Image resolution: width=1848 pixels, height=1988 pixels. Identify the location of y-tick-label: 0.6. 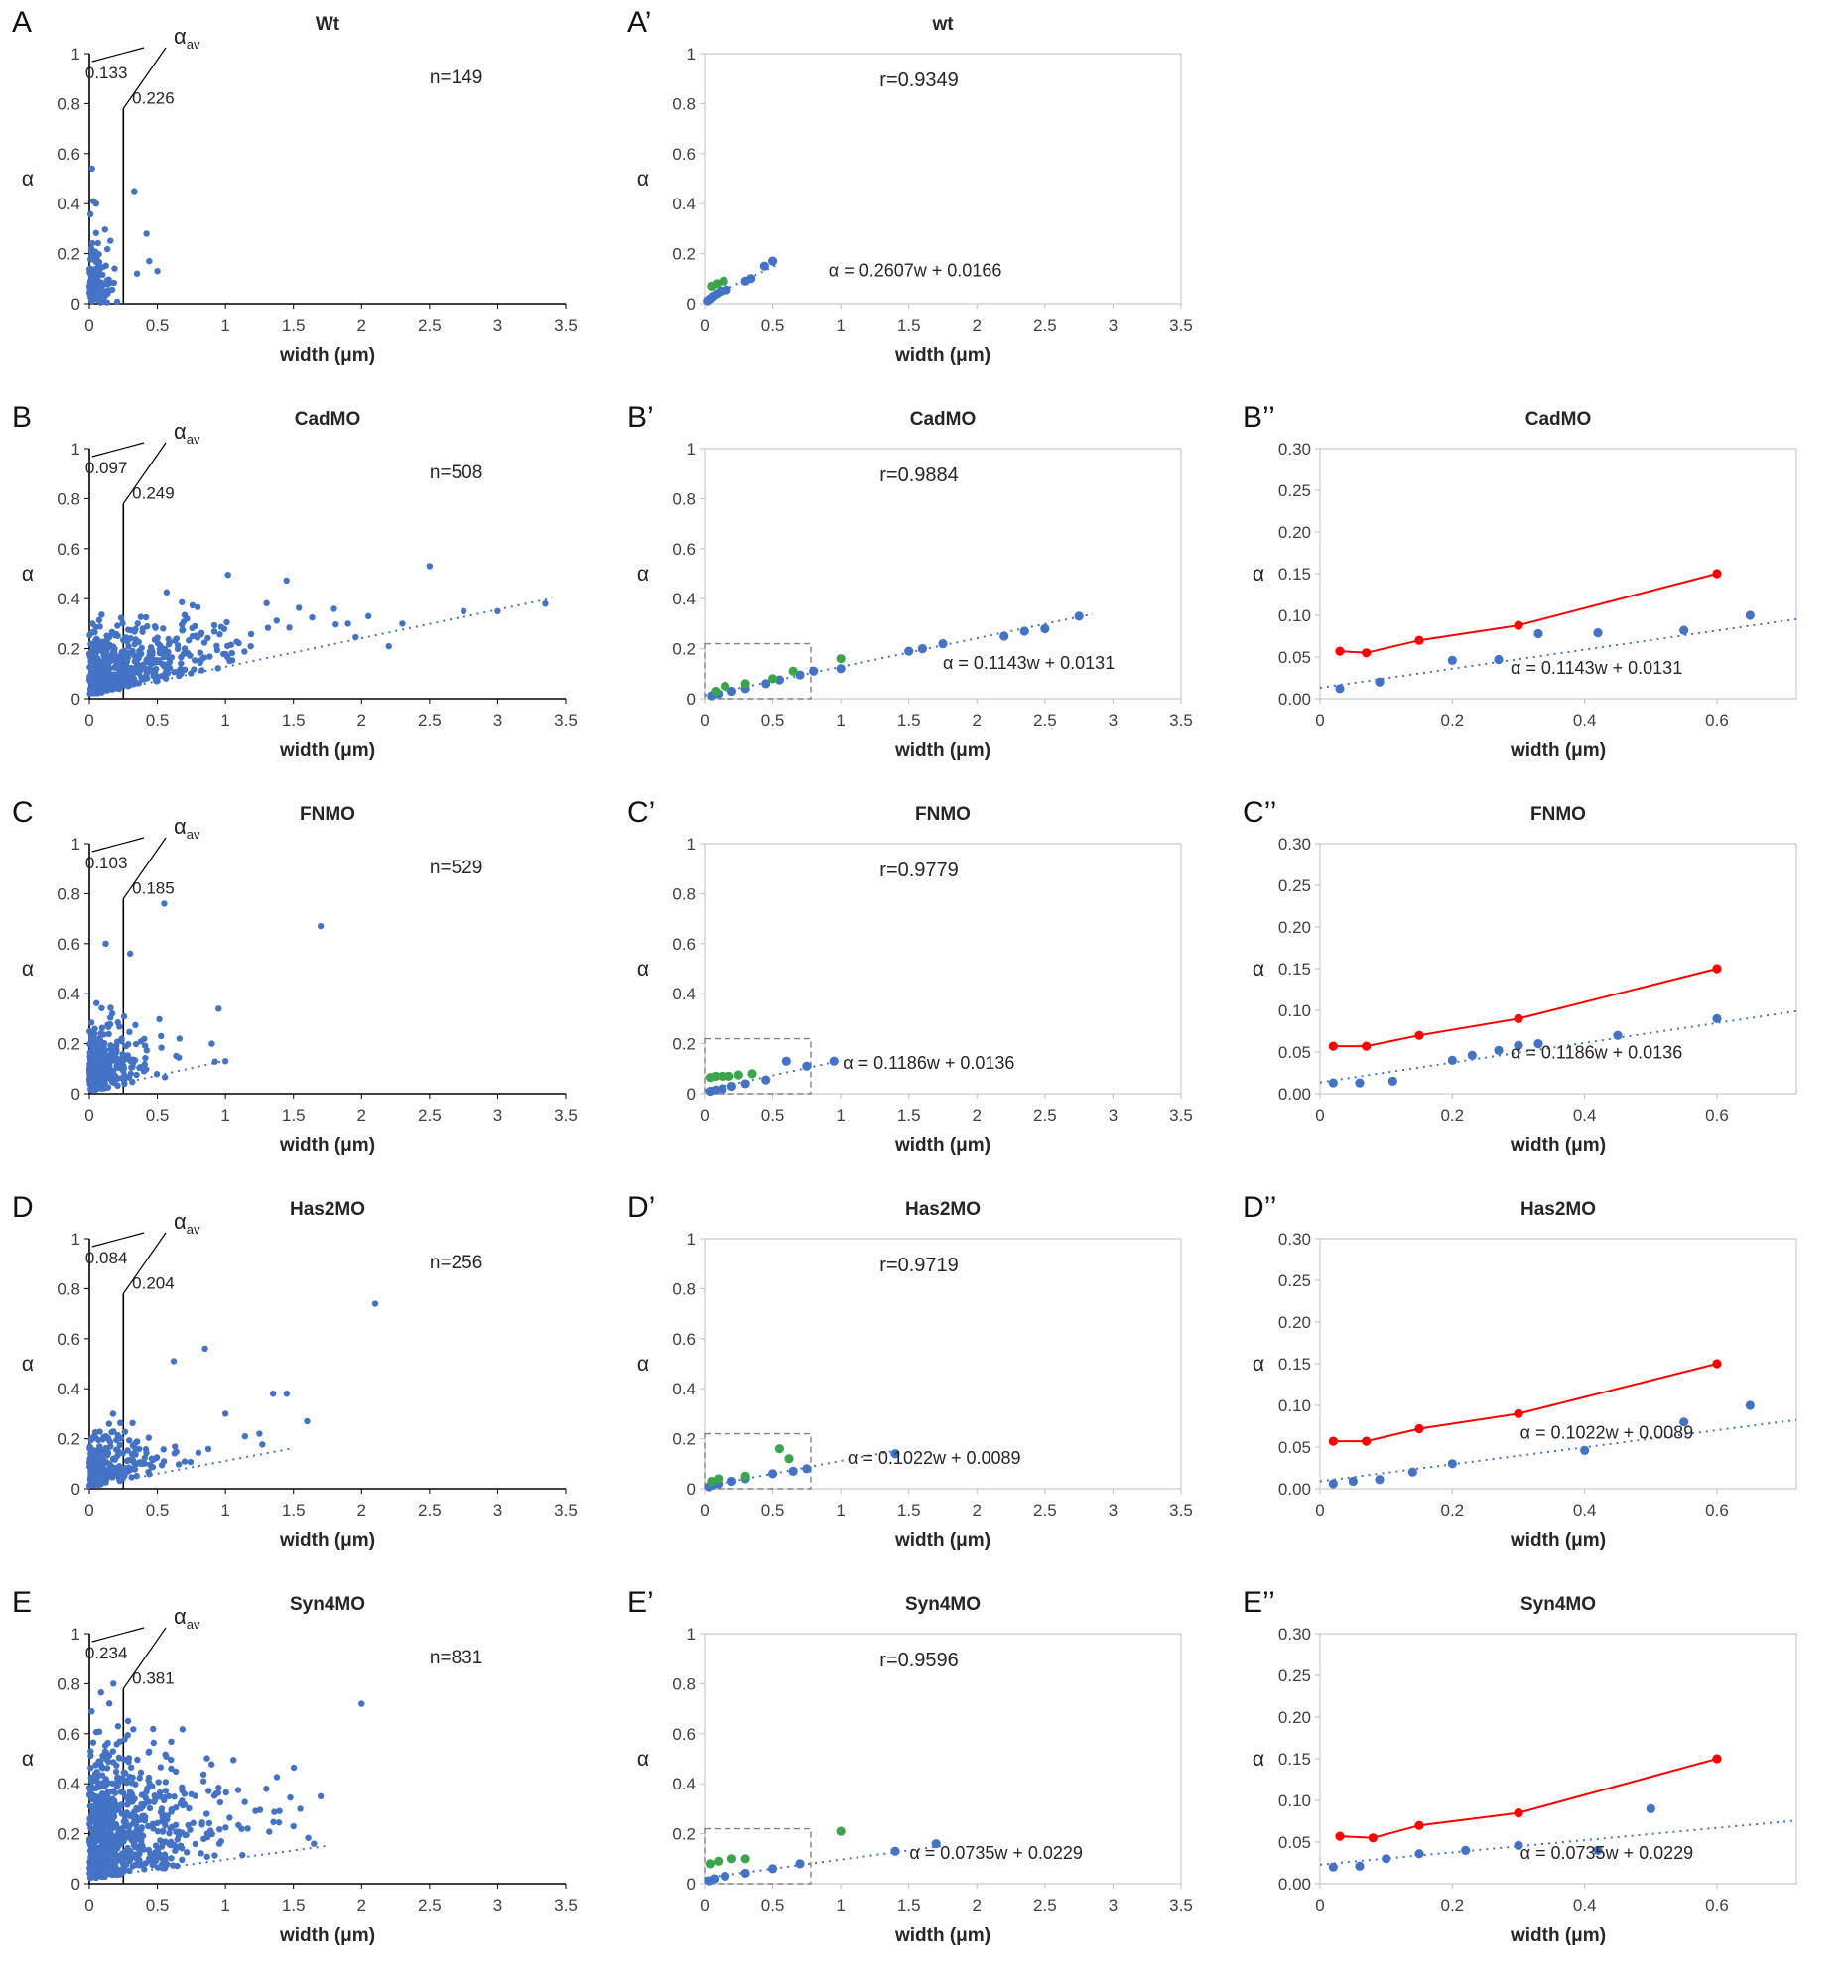
(684, 1339).